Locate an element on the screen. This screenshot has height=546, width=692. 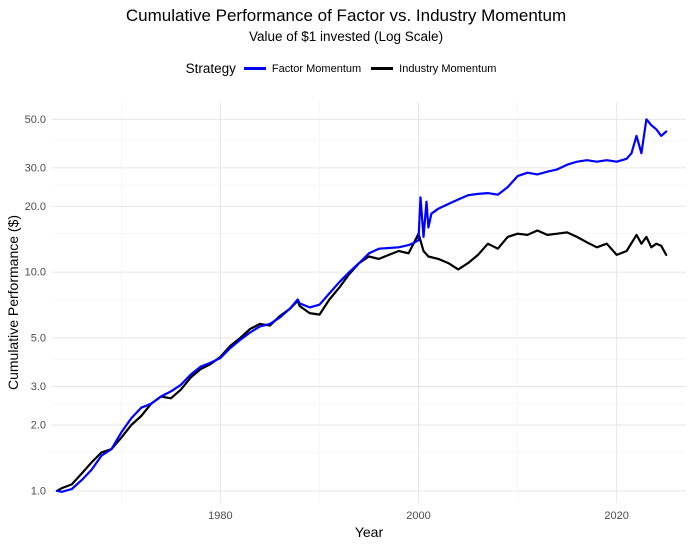
legend-swatch-industry is located at coordinates (382, 68).